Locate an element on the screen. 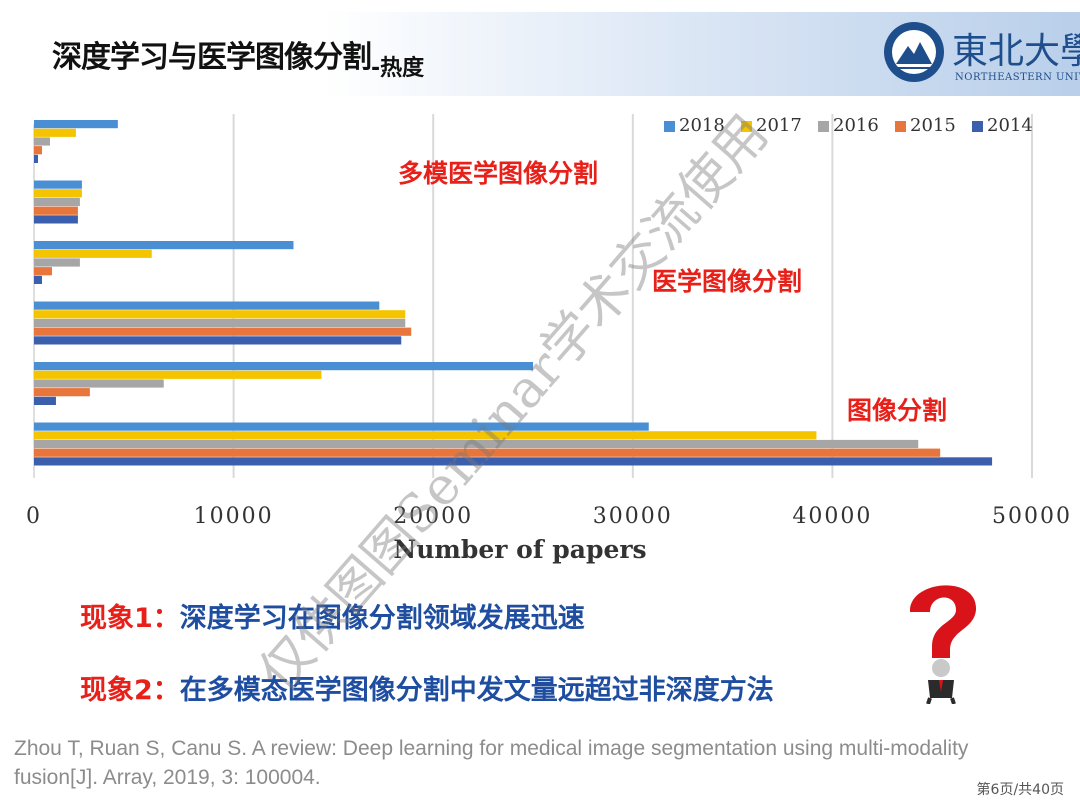 This screenshot has width=1080, height=810. question-mark-person-icon is located at coordinates (943, 644).